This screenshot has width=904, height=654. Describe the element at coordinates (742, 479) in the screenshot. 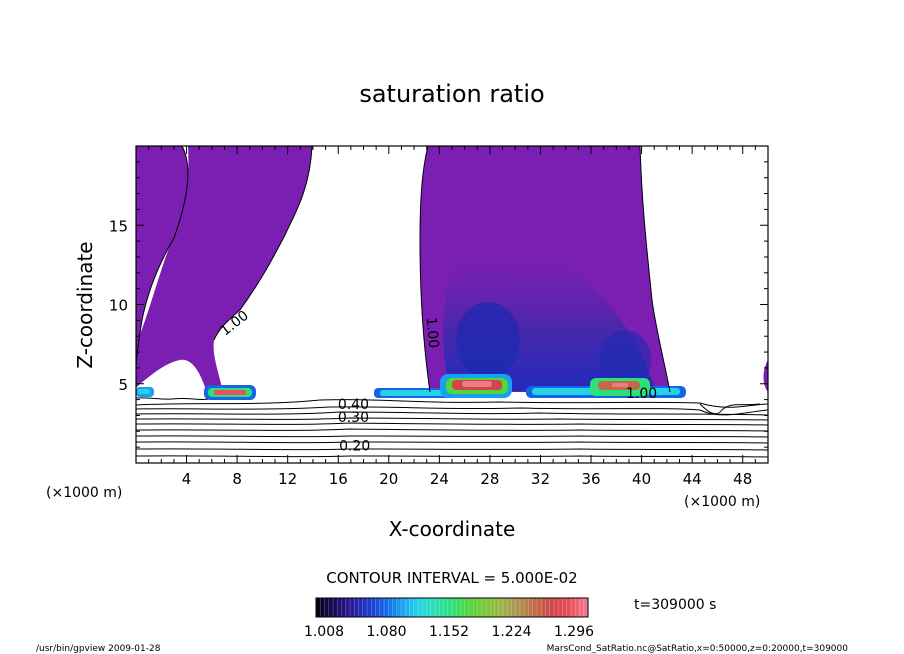

I see `x-tick-label: 48` at that location.